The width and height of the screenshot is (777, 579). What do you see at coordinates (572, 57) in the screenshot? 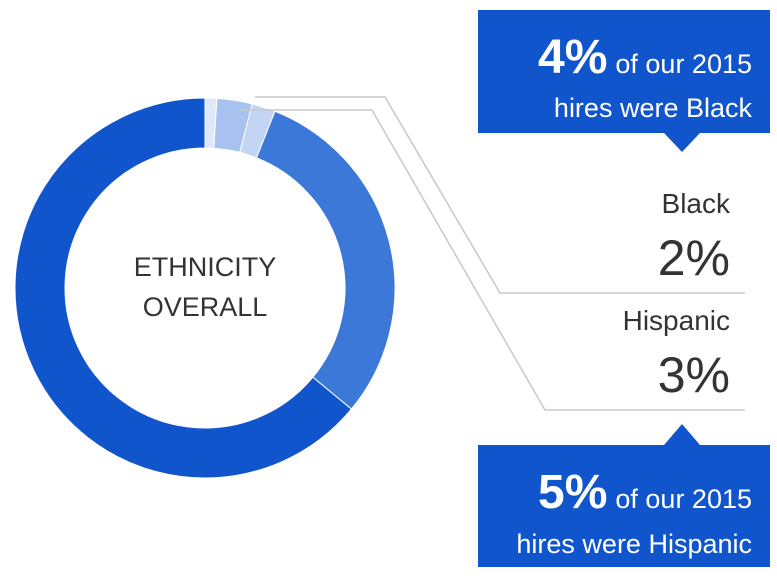
I see `callout-highlight: 4%` at bounding box center [572, 57].